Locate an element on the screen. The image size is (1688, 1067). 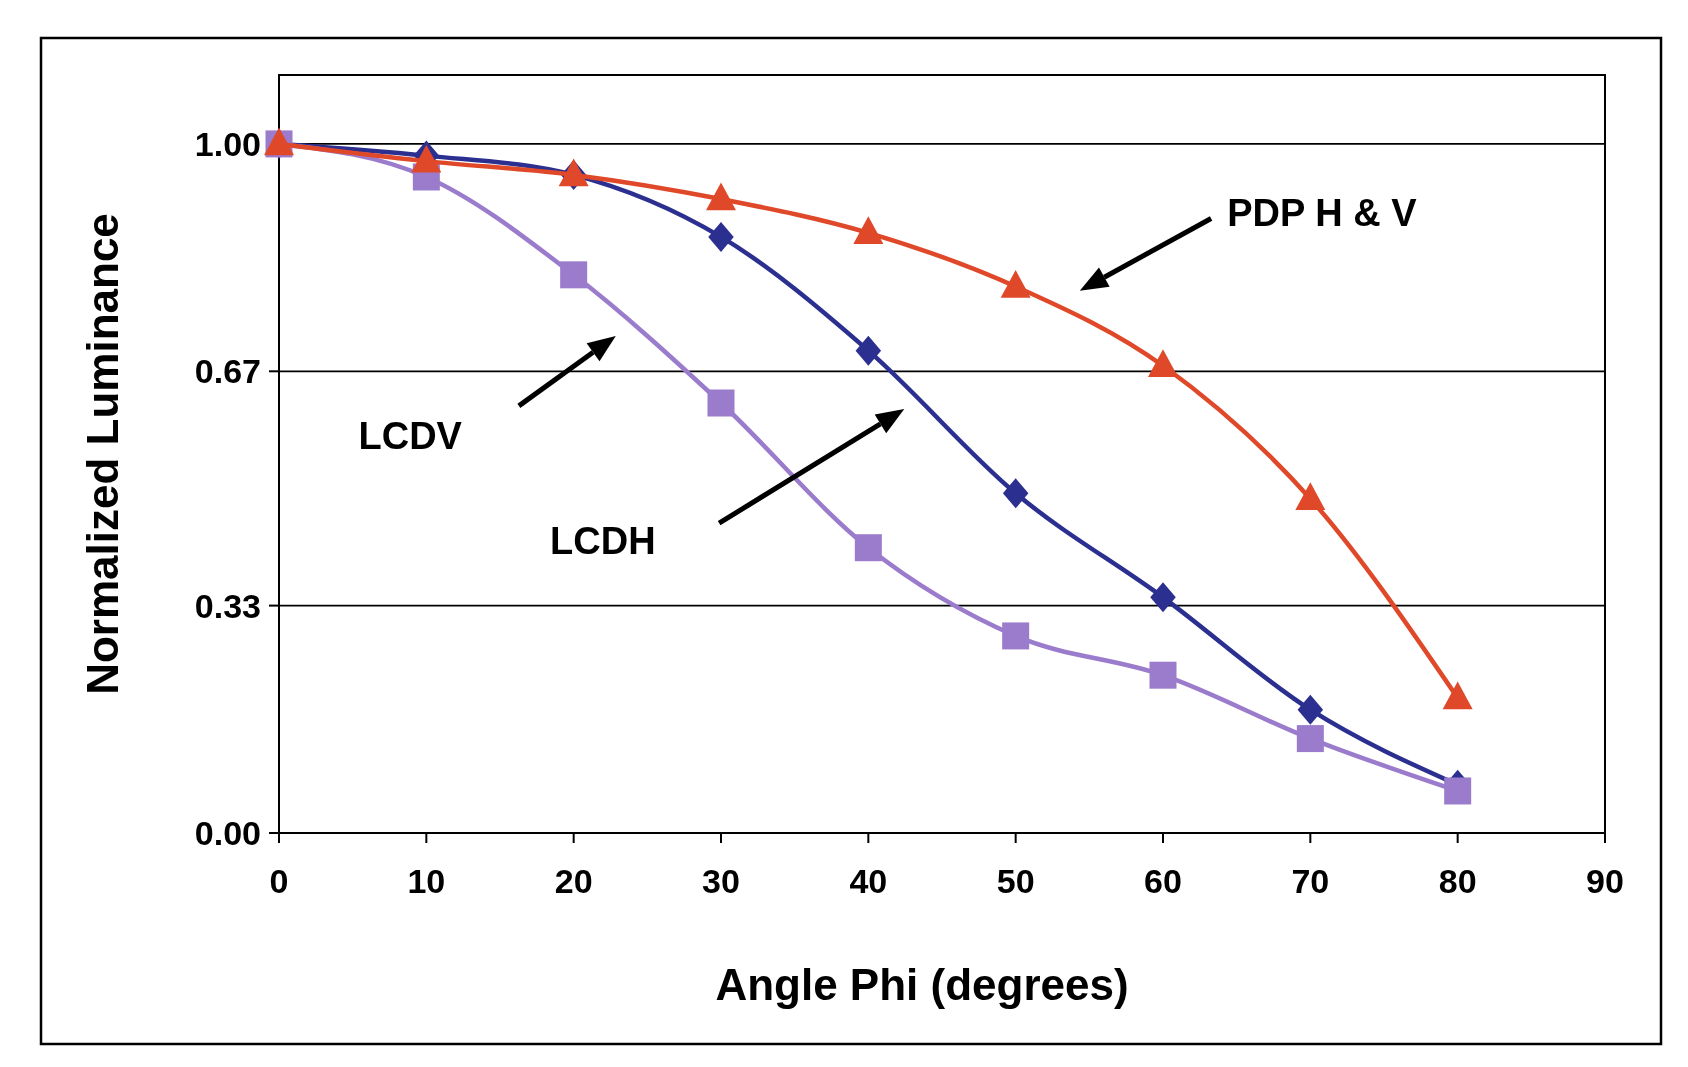
y-axis-title: Normalized Luminance is located at coordinates (102, 454).